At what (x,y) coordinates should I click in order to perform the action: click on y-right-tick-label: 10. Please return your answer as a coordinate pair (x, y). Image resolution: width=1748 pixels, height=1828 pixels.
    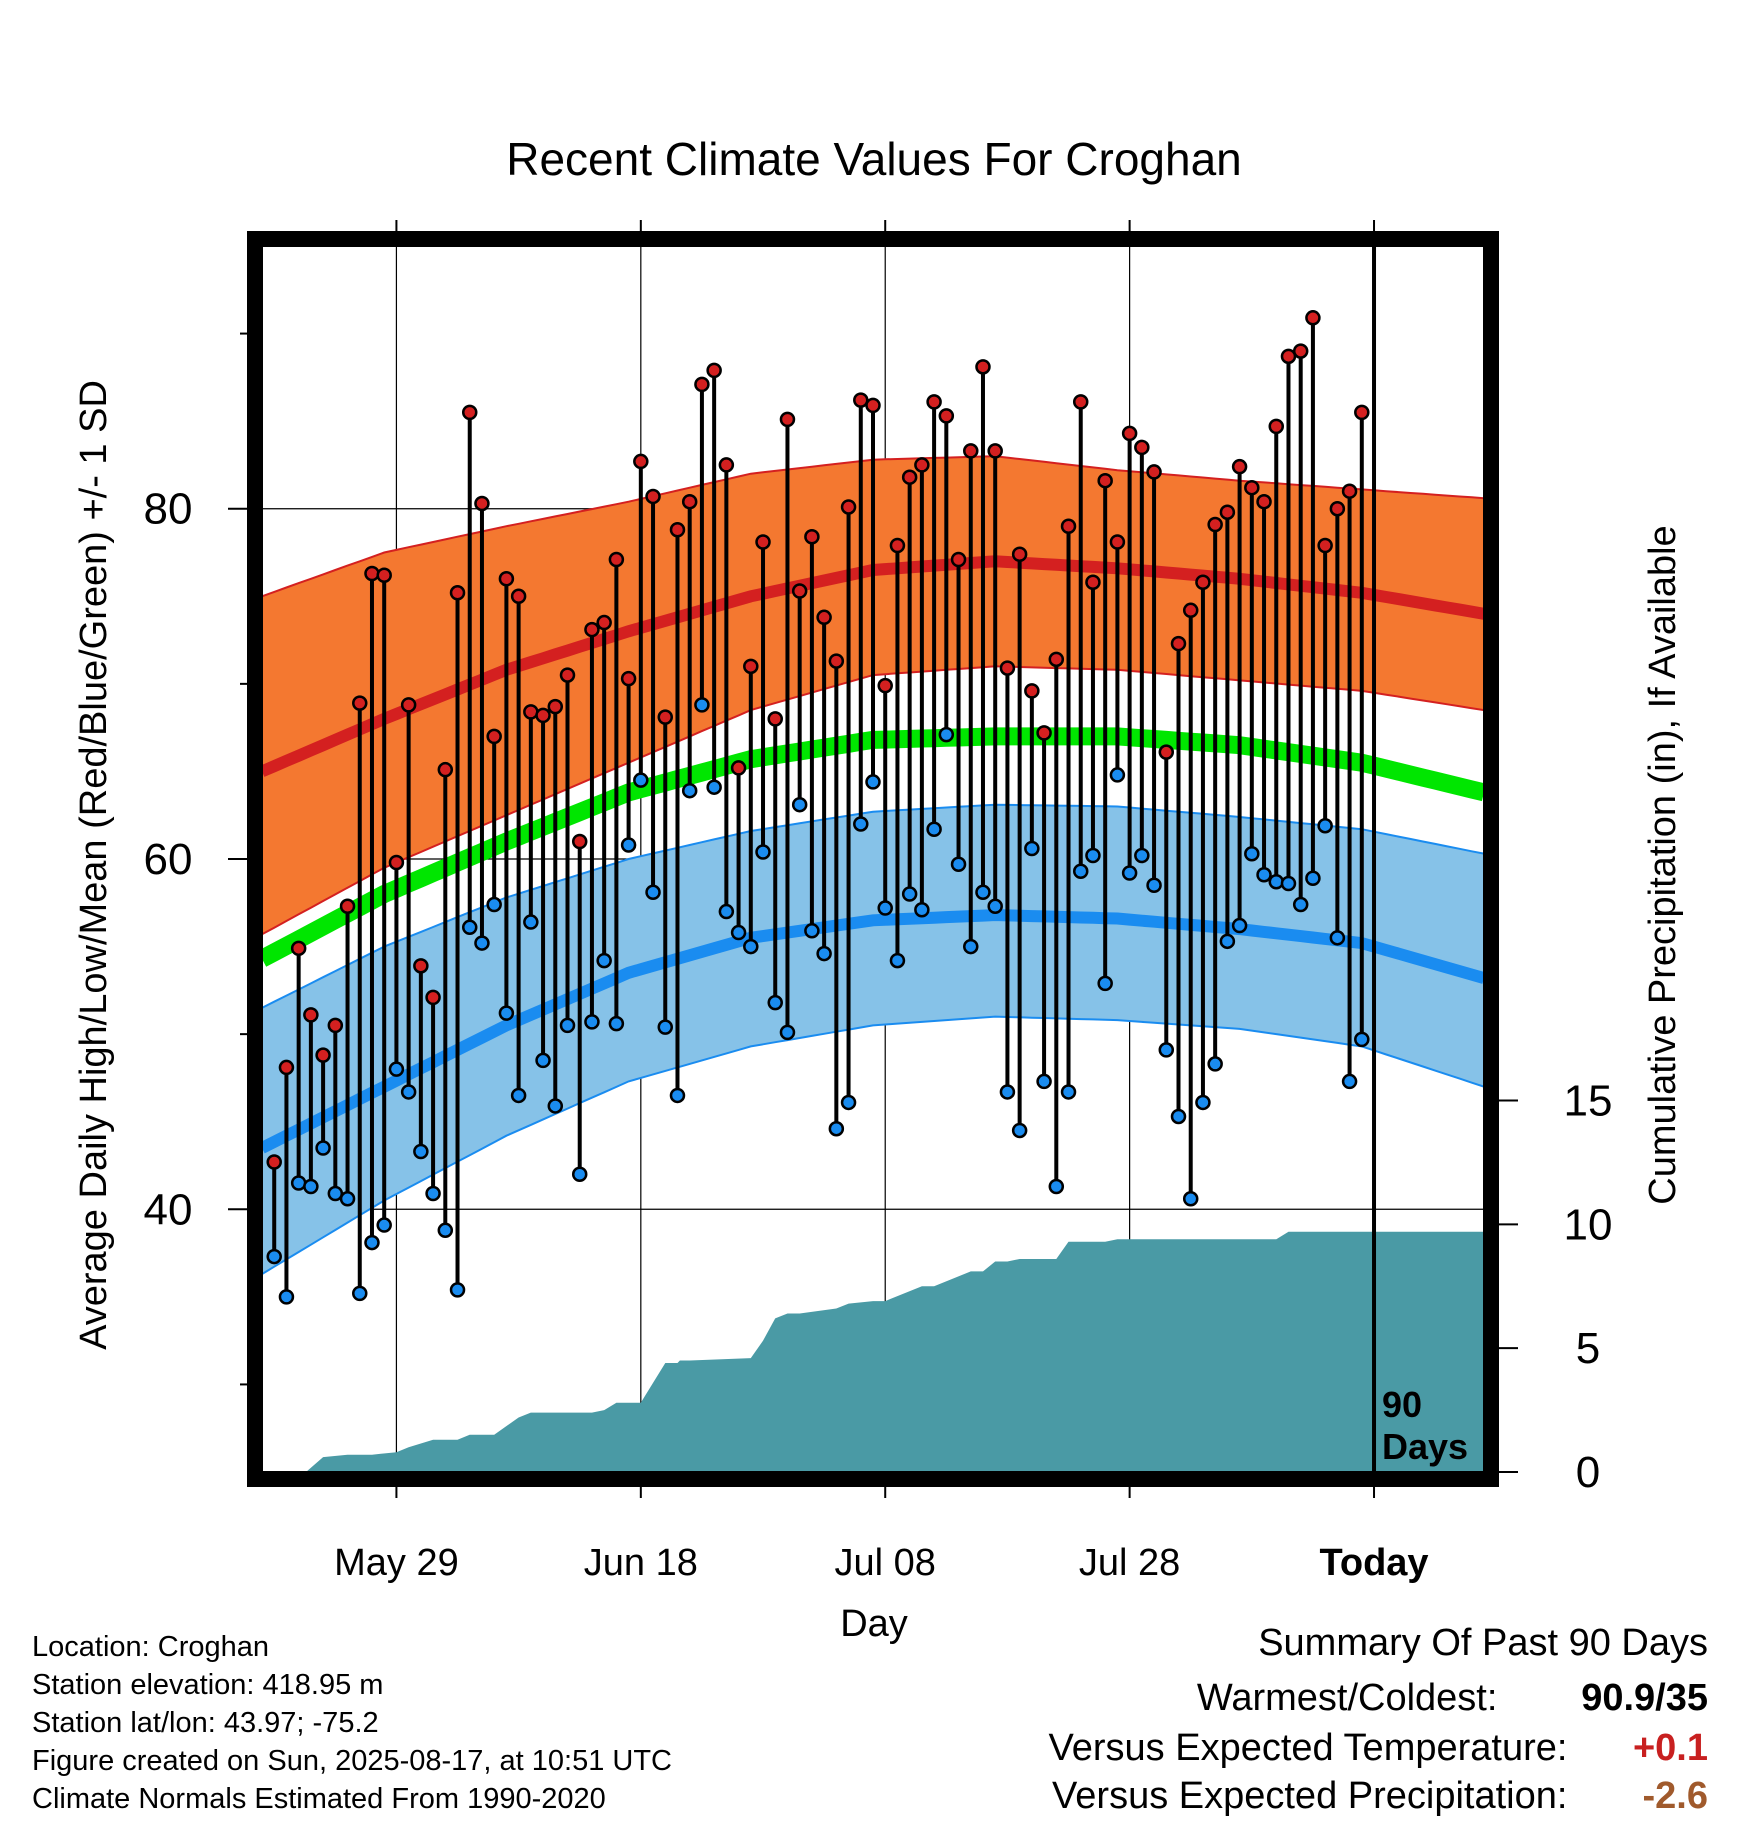
    Looking at the image, I should click on (1588, 1224).